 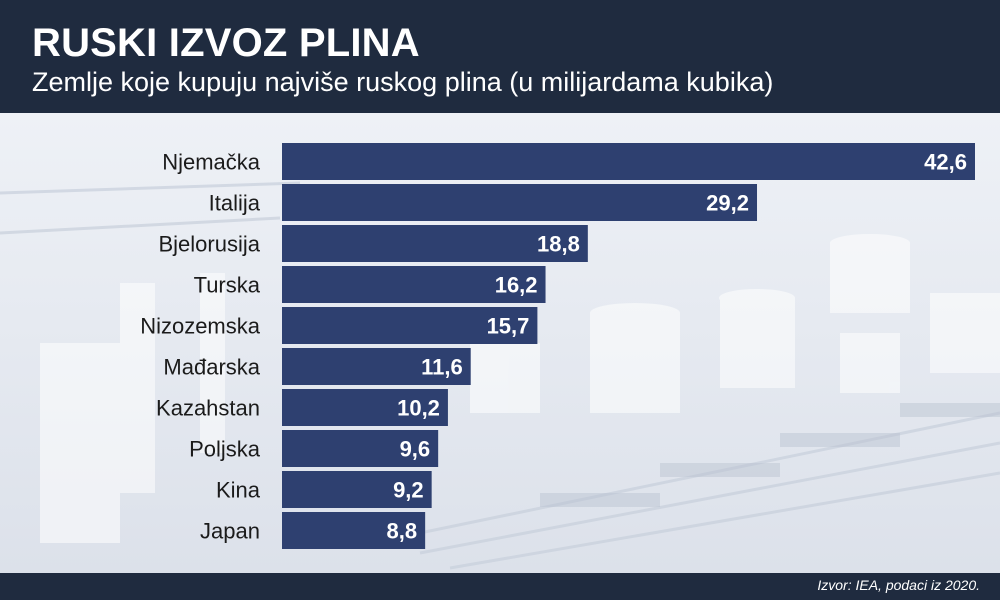 What do you see at coordinates (226, 43) in the screenshot?
I see `chart-title: RUSKI IZVOZ PLINA` at bounding box center [226, 43].